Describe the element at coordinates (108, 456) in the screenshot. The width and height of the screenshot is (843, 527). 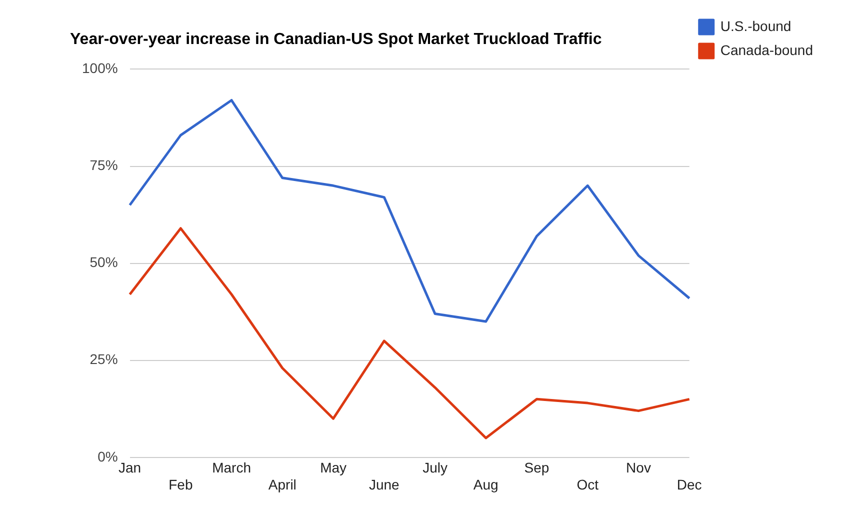
I see `y-tick-label: 0%` at that location.